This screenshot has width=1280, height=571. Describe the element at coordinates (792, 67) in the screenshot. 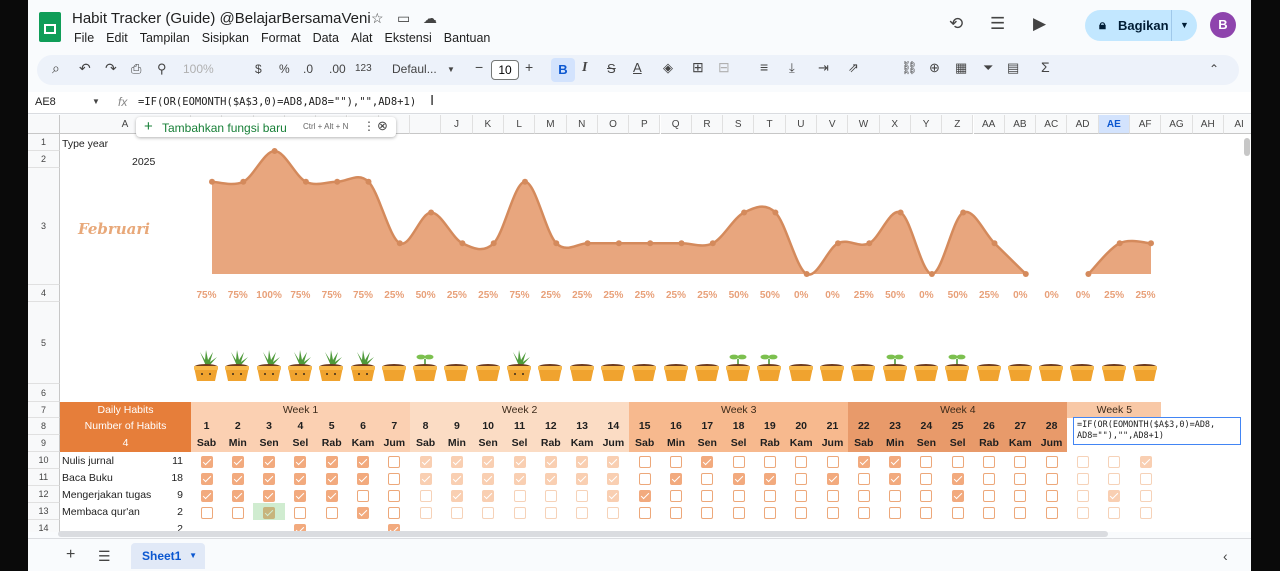

I see `vertical-align-icon: ⤓` at that location.